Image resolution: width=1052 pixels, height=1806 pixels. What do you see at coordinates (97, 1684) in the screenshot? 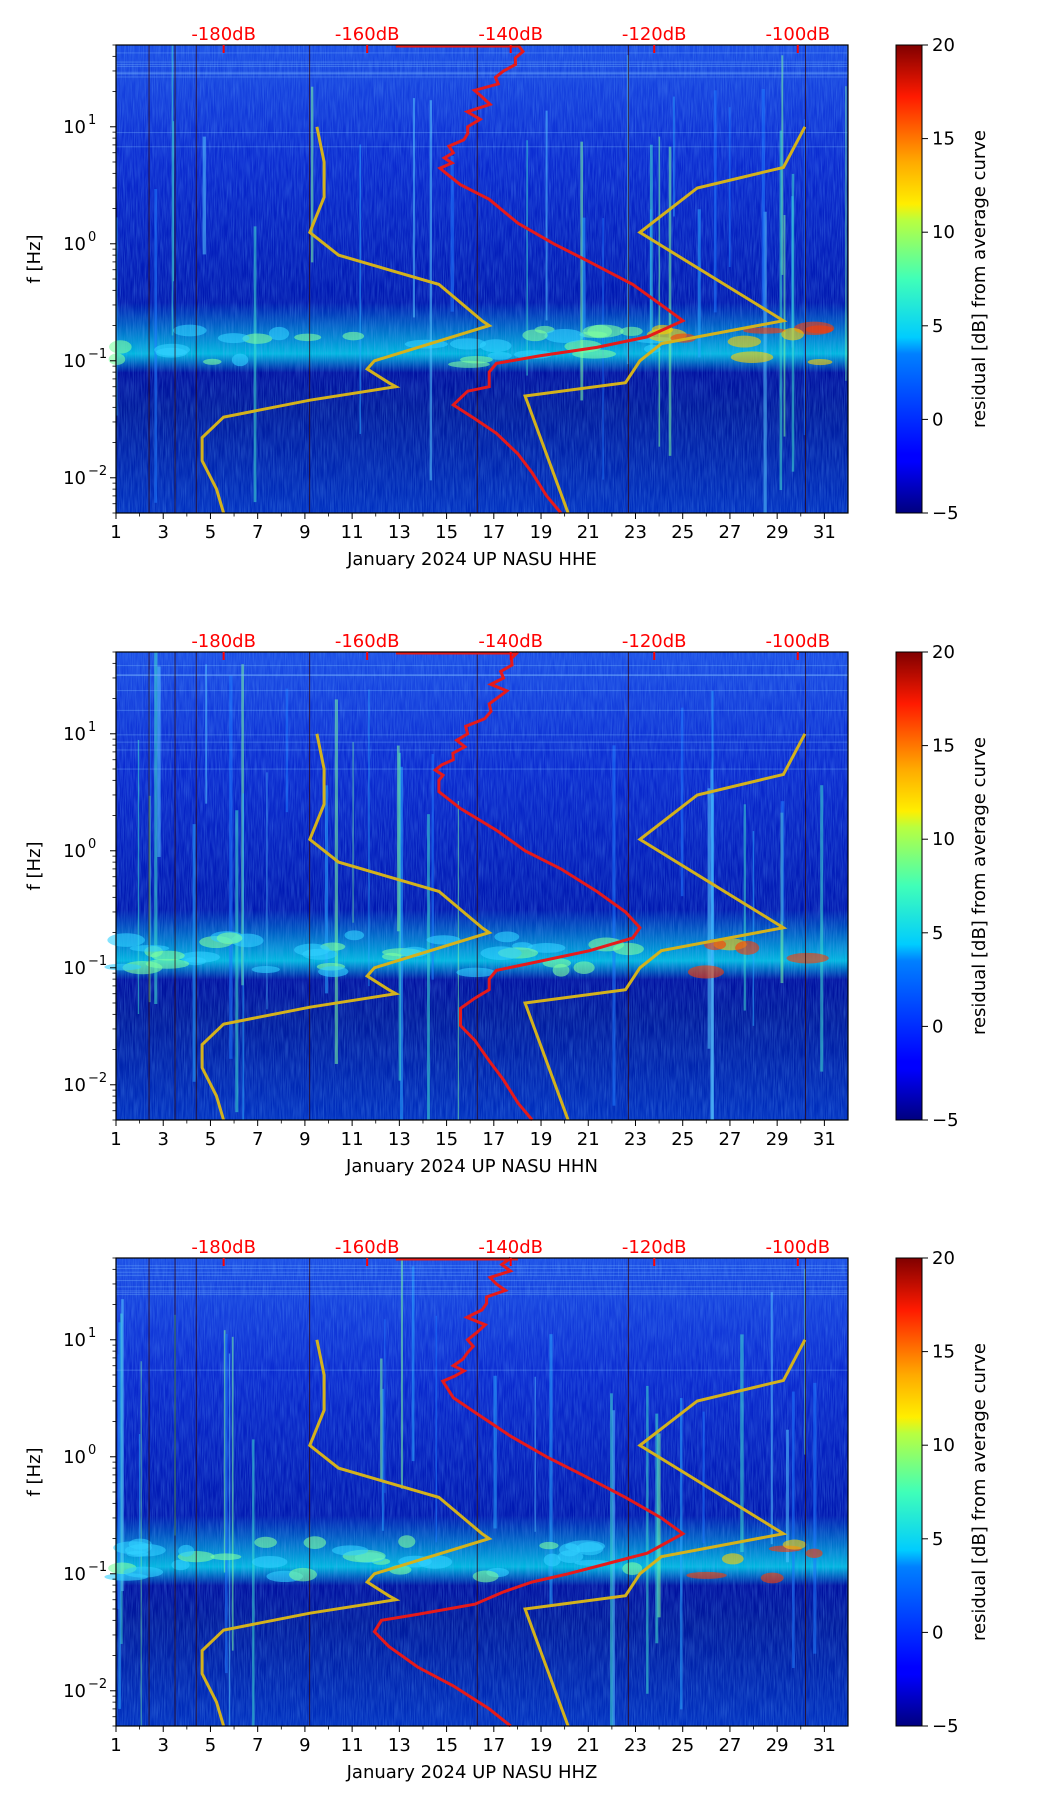
I see `y-tick-exponent: −2` at bounding box center [97, 1684].